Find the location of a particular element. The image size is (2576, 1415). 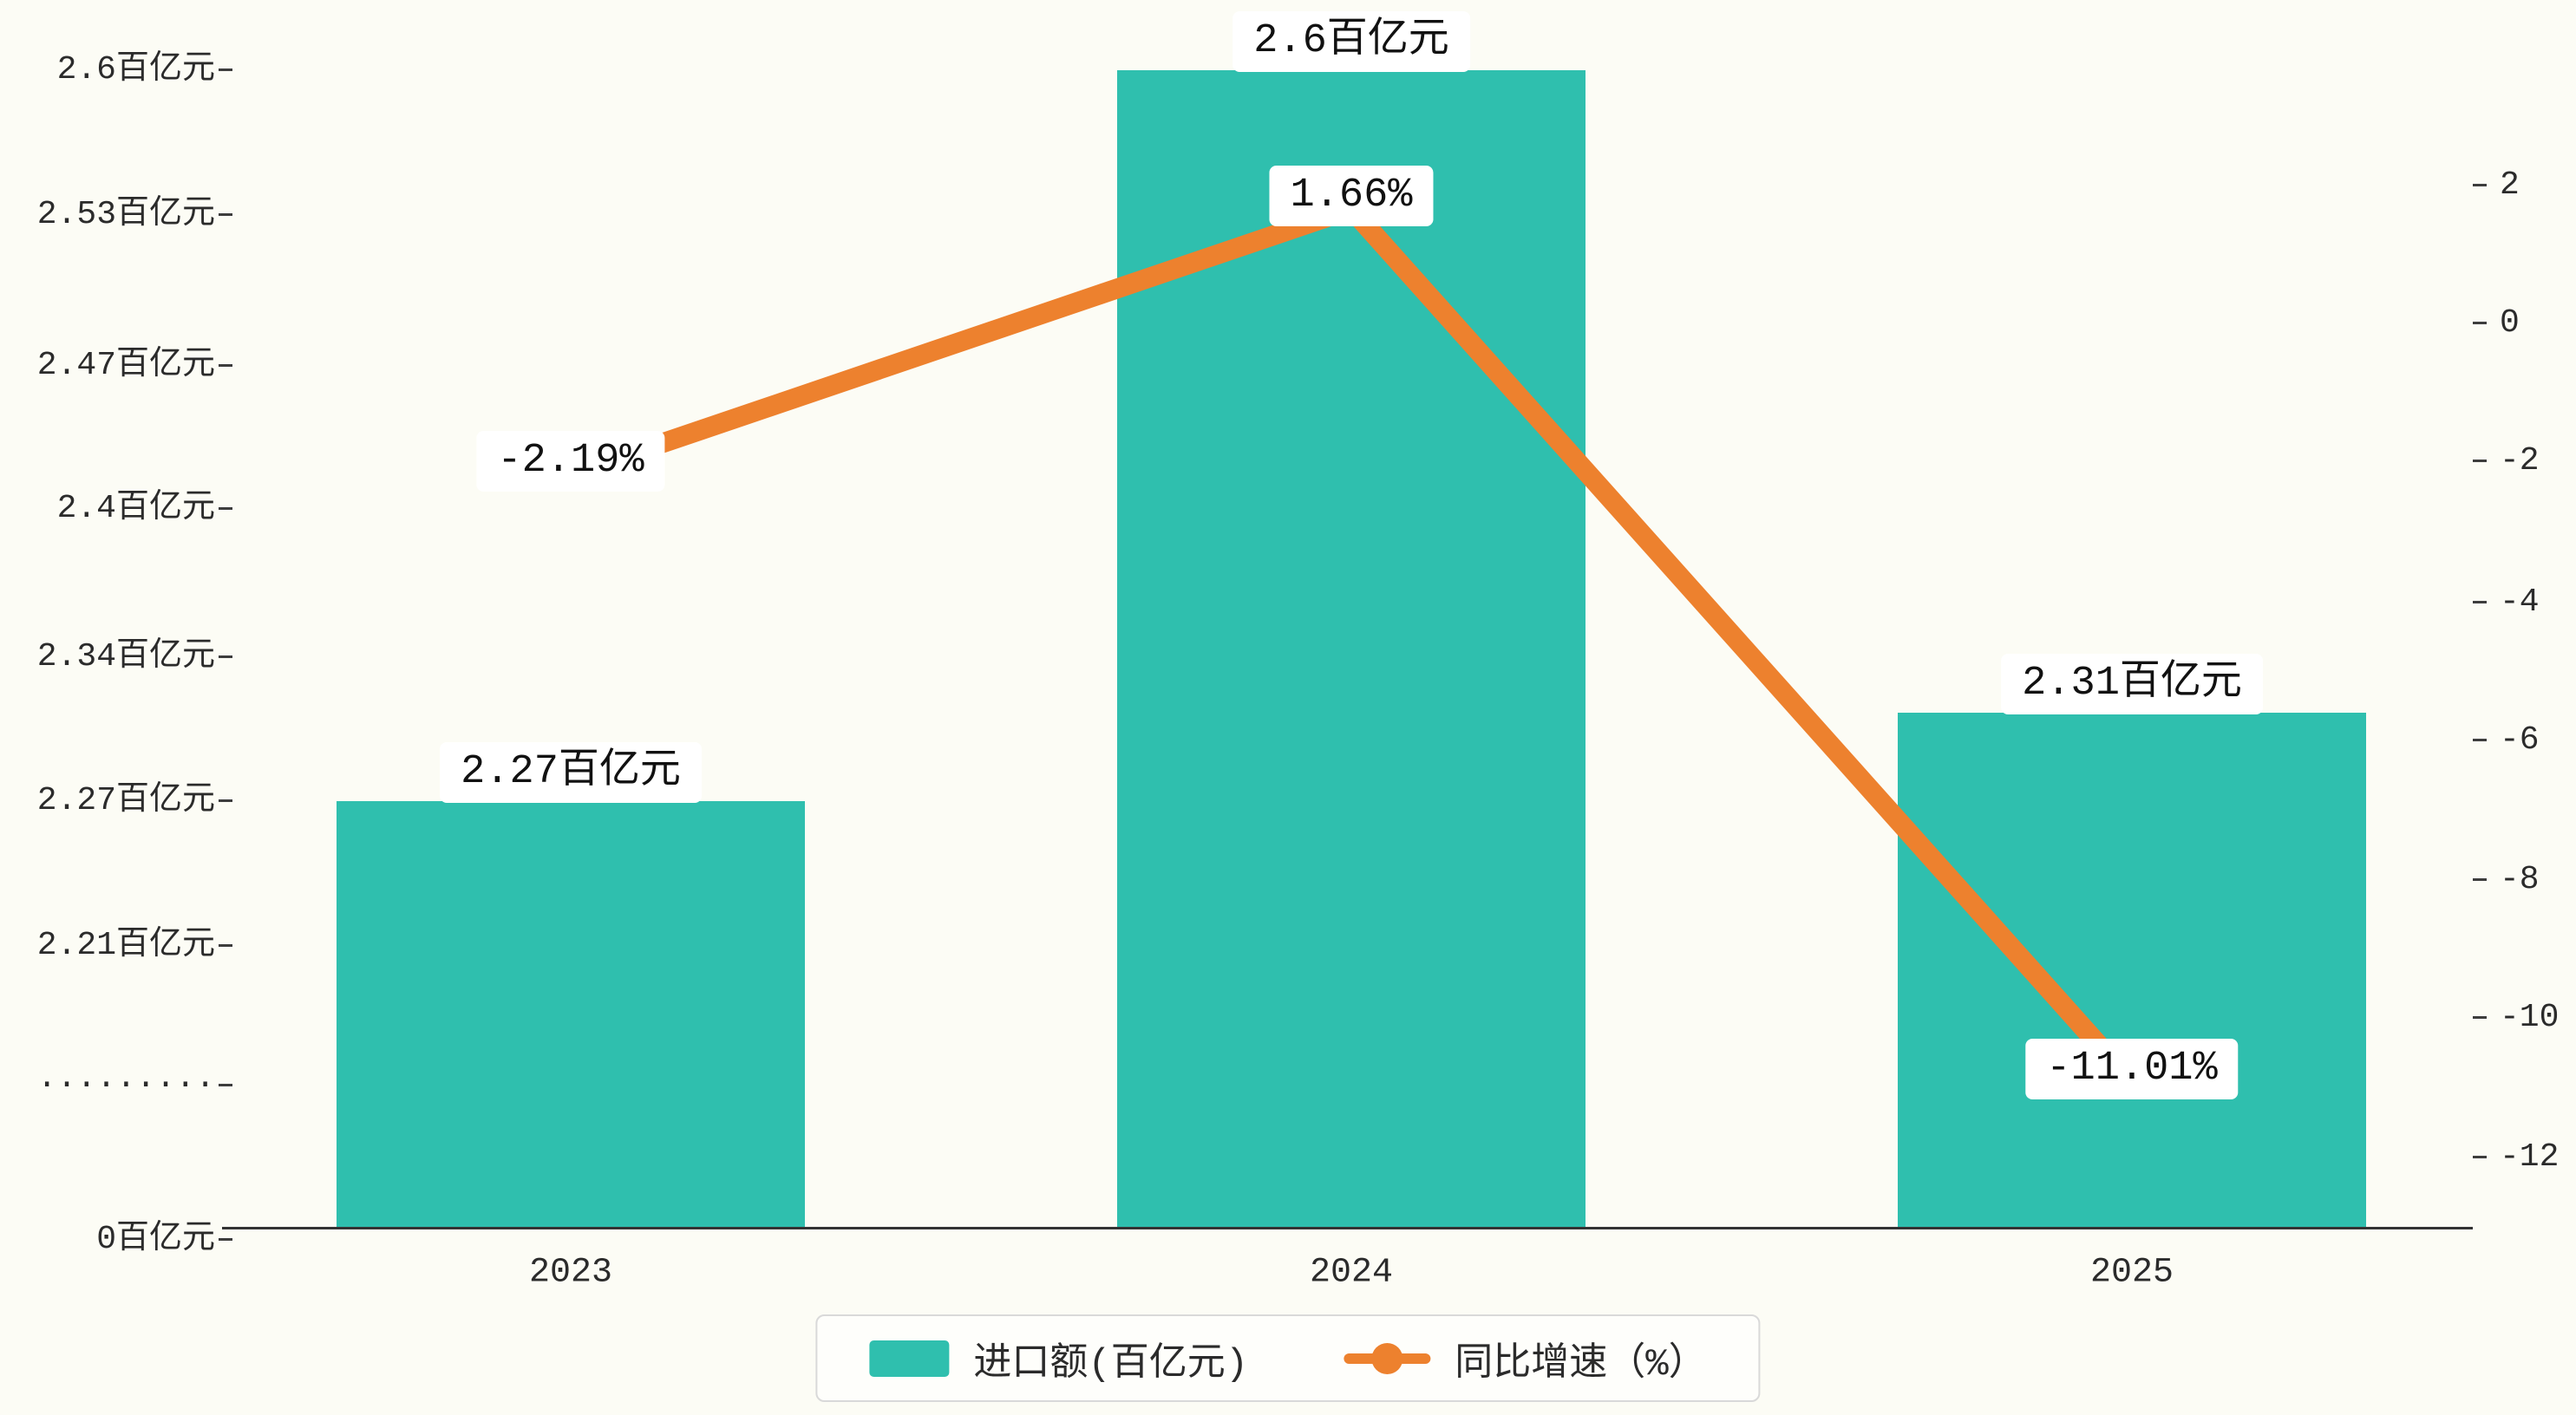

x-axis-label-2024: 2024 is located at coordinates (1351, 1273).